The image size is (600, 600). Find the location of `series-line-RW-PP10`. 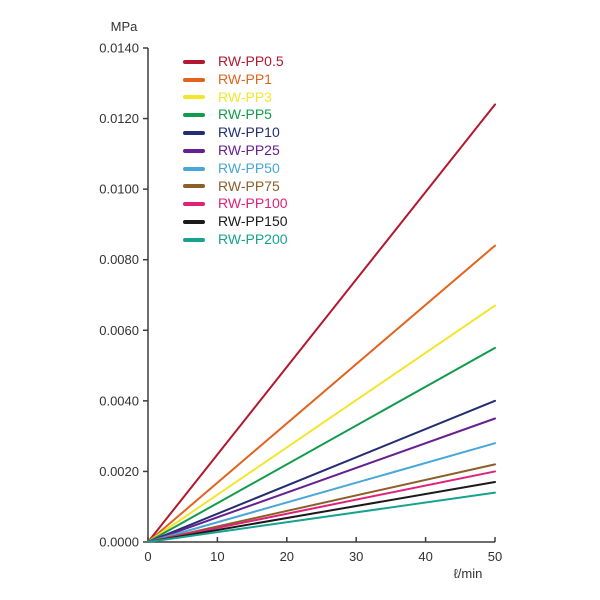

series-line-RW-PP10 is located at coordinates (321, 471).